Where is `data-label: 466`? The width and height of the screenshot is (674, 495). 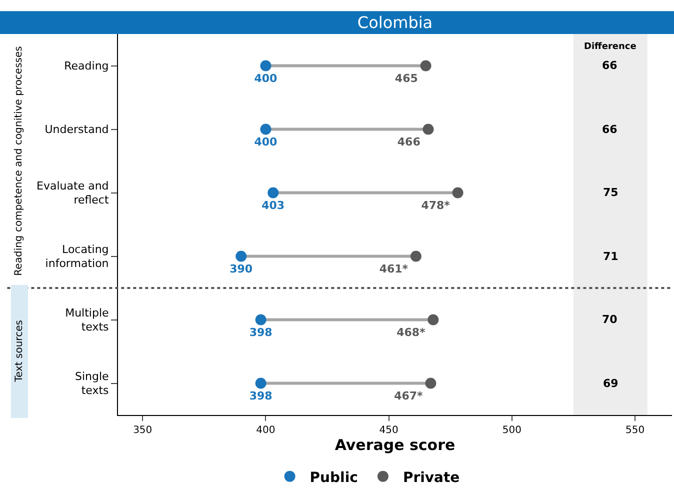 data-label: 466 is located at coordinates (409, 141).